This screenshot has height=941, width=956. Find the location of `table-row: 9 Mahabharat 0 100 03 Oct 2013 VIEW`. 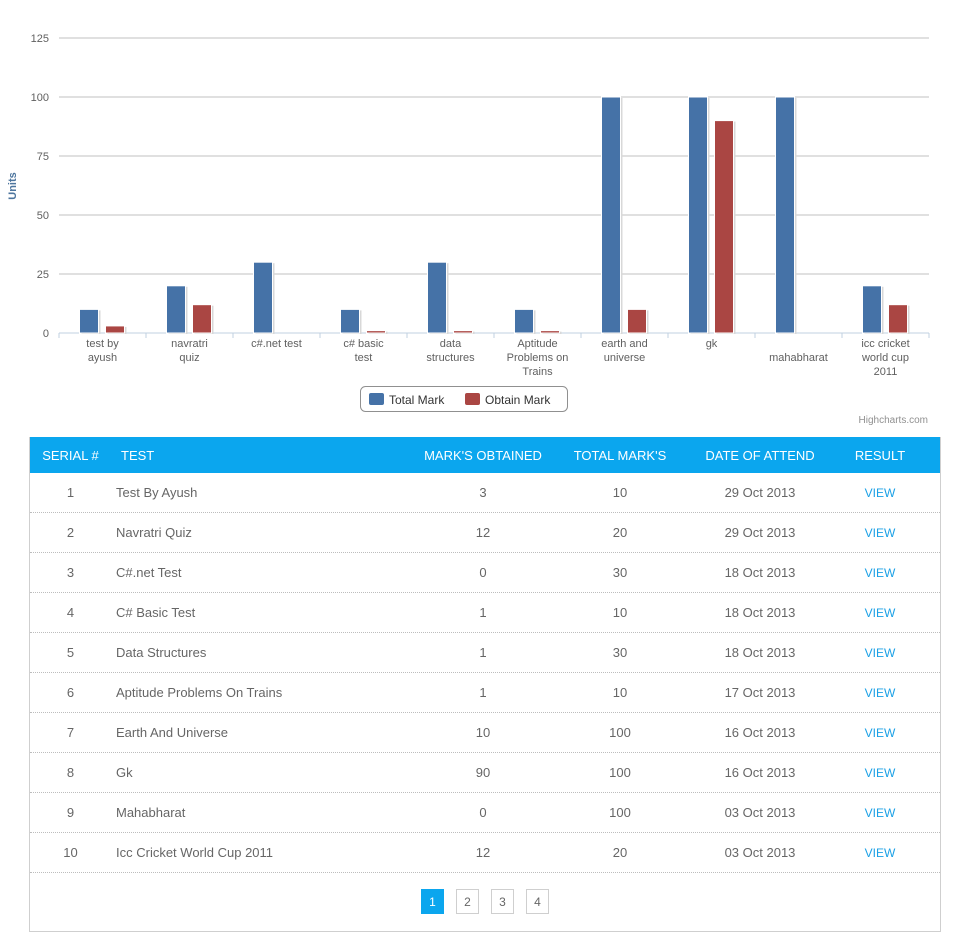

table-row: 9 Mahabharat 0 100 03 Oct 2013 VIEW is located at coordinates (485, 813).